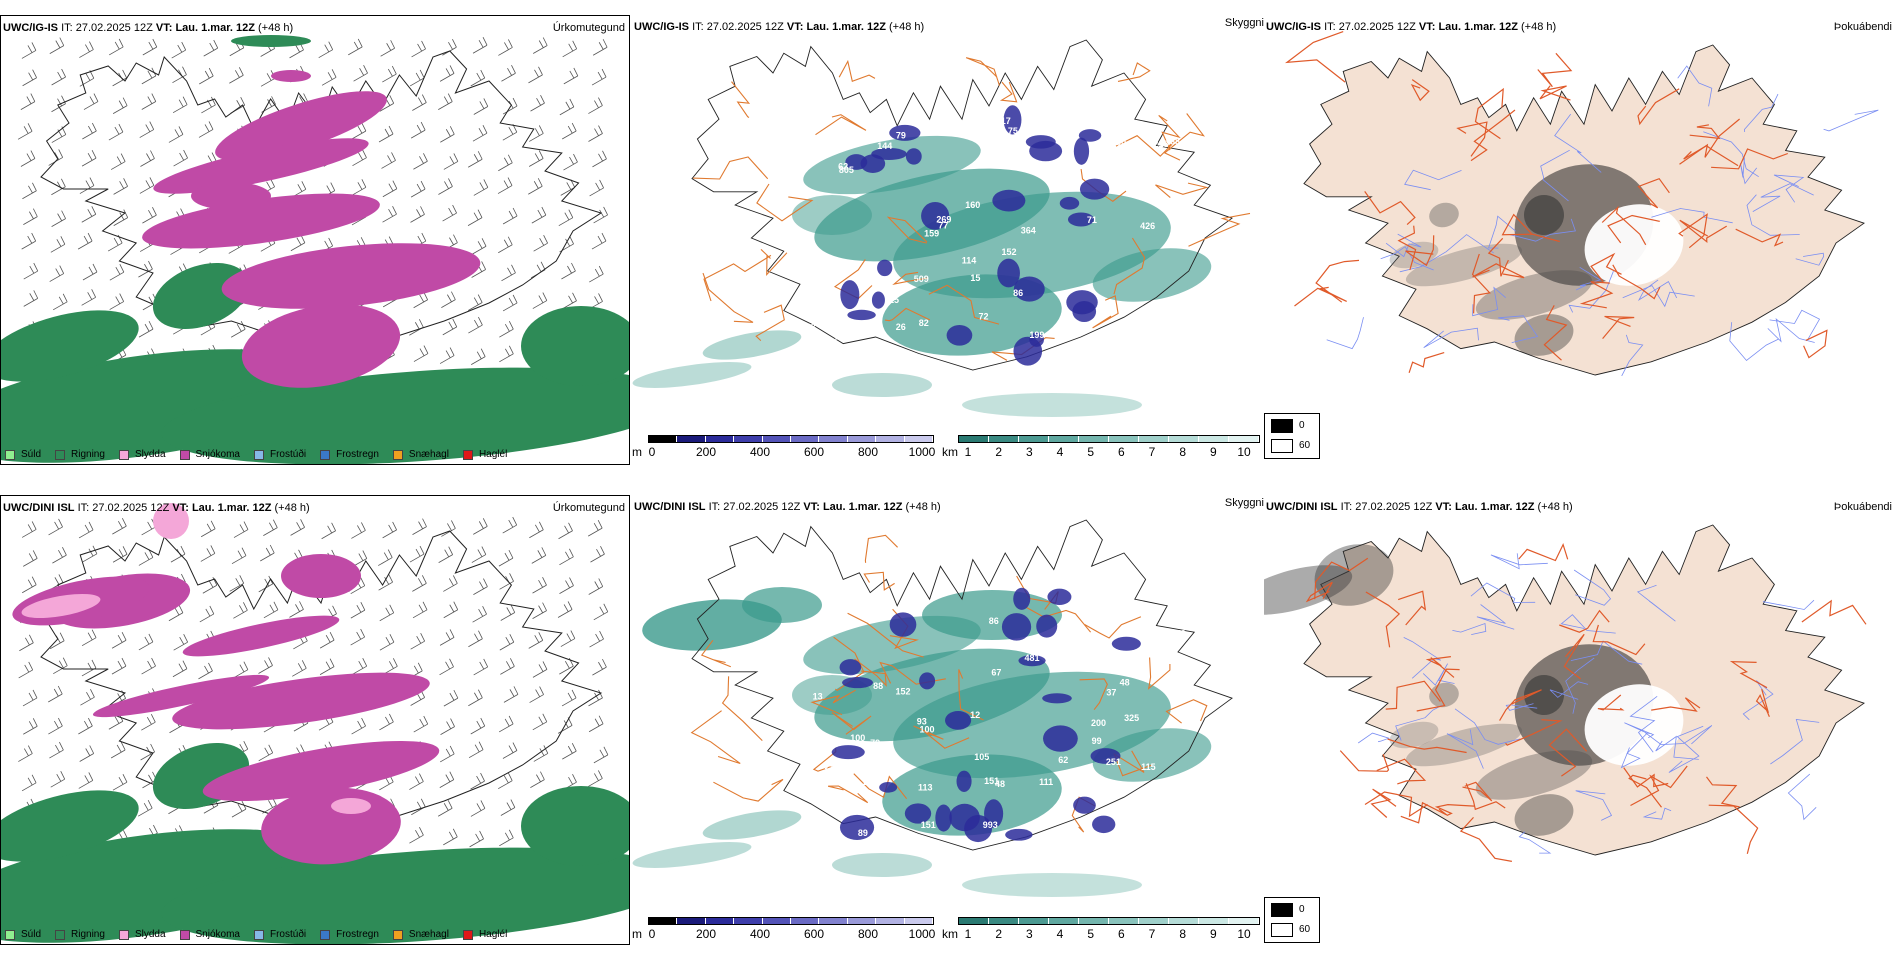 This screenshot has width=1900, height=965. What do you see at coordinates (950, 934) in the screenshot?
I see `colorbar-unit: km` at bounding box center [950, 934].